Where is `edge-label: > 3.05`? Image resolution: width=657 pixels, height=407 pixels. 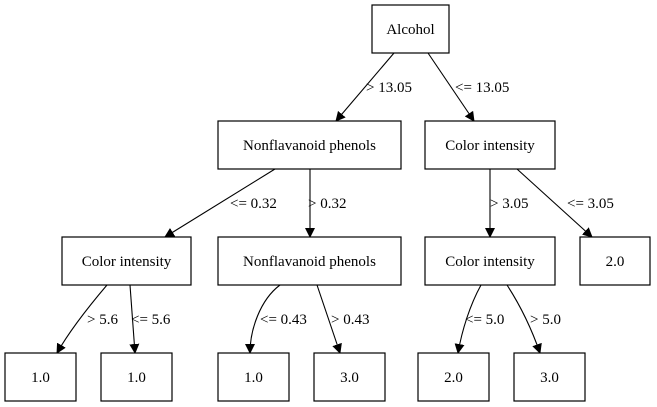
edge-label: > 3.05 is located at coordinates (509, 204).